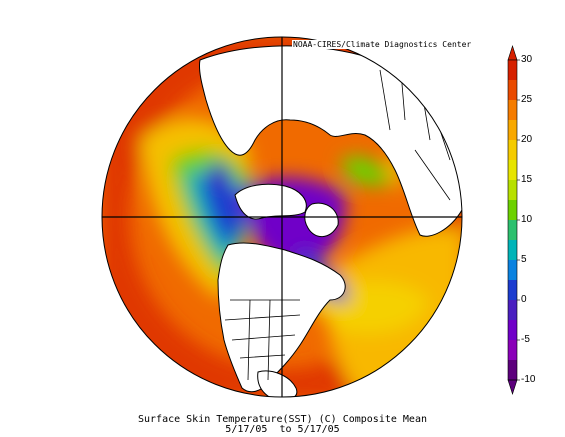 Image resolution: width=565 pixels, height=437 pixels. I want to click on colorbar-tick-label: -10, so click(528, 379).